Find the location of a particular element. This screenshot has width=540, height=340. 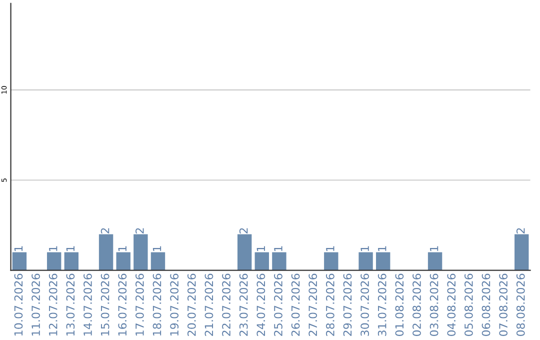

x-tick-label: 06.08.2026 is located at coordinates (486, 305).